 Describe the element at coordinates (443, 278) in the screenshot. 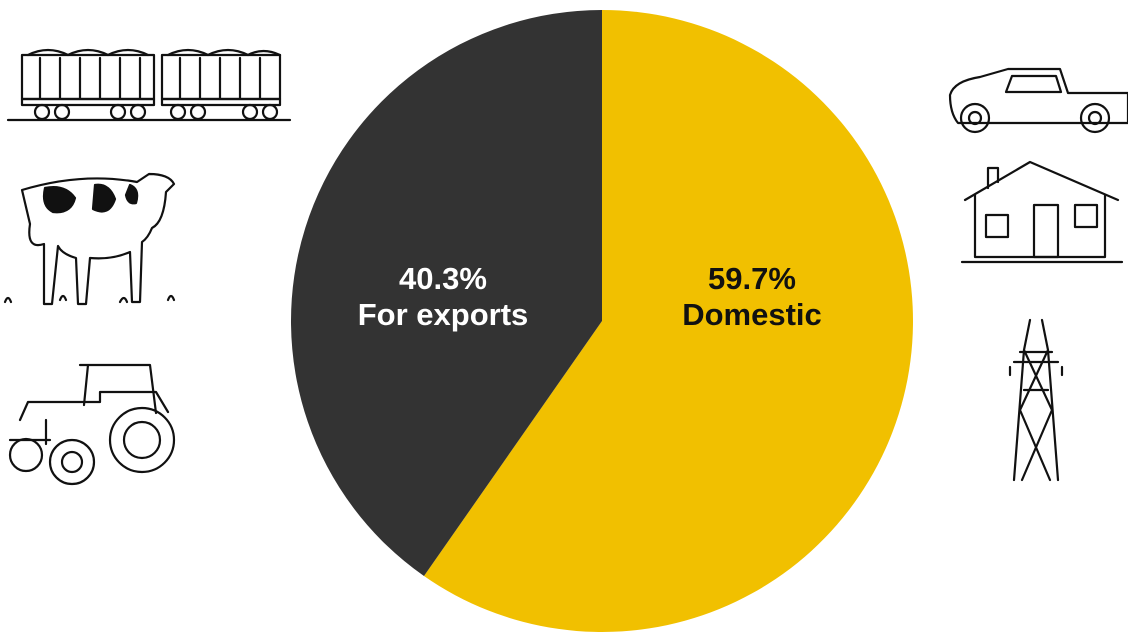

I see `value-label: 40.3%` at that location.